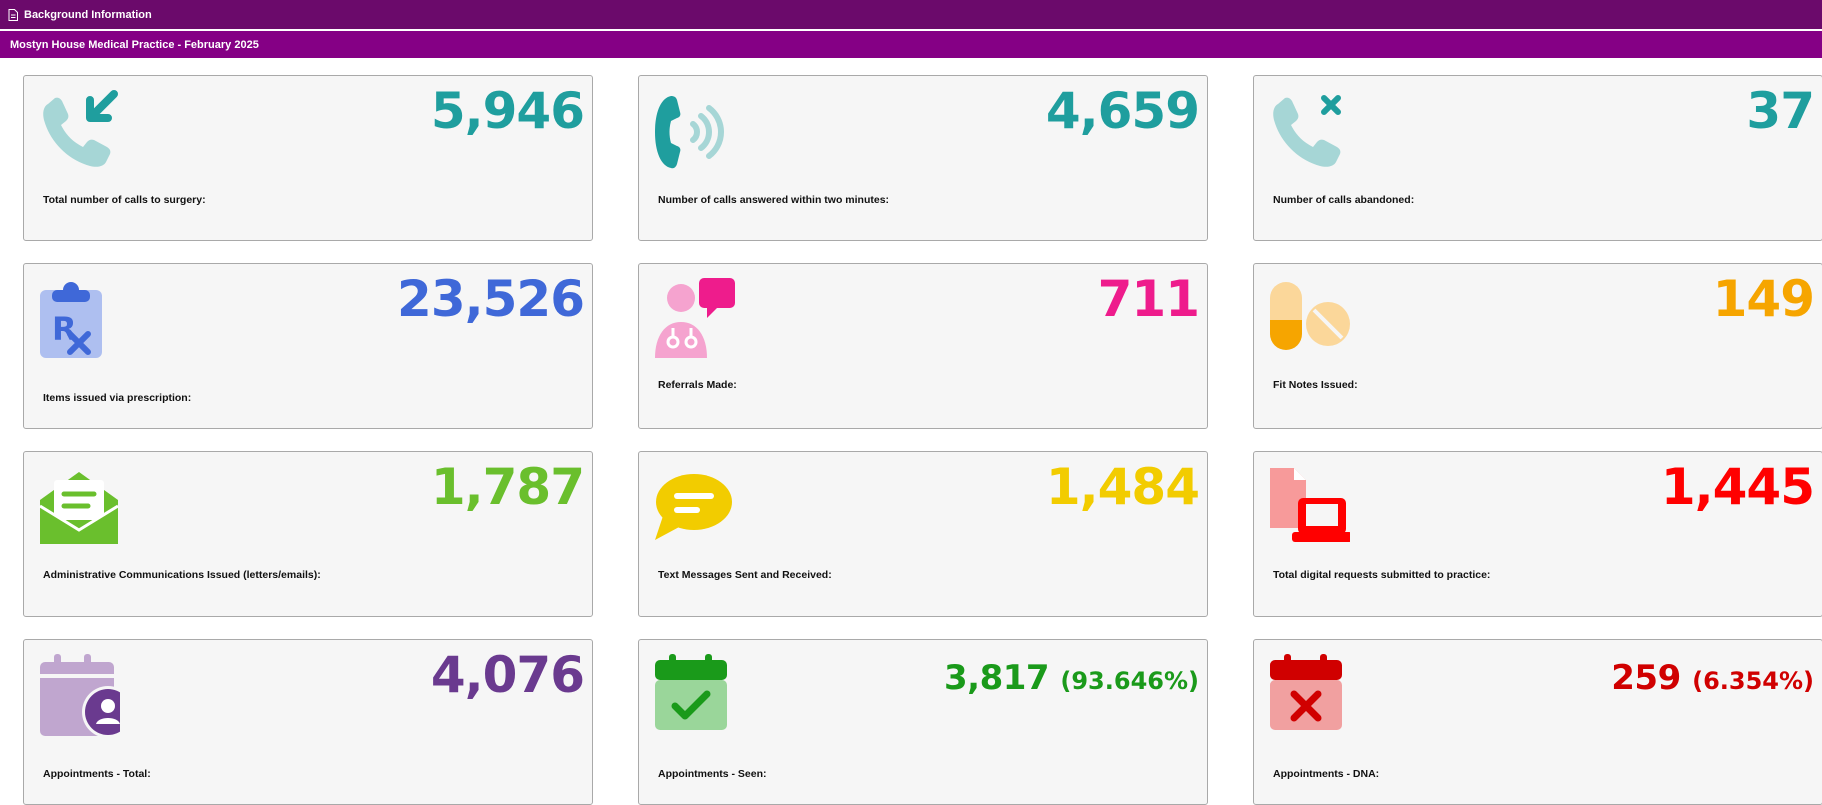 This screenshot has height=805, width=1822. What do you see at coordinates (1307, 131) in the screenshot?
I see `phone-missed-icon` at bounding box center [1307, 131].